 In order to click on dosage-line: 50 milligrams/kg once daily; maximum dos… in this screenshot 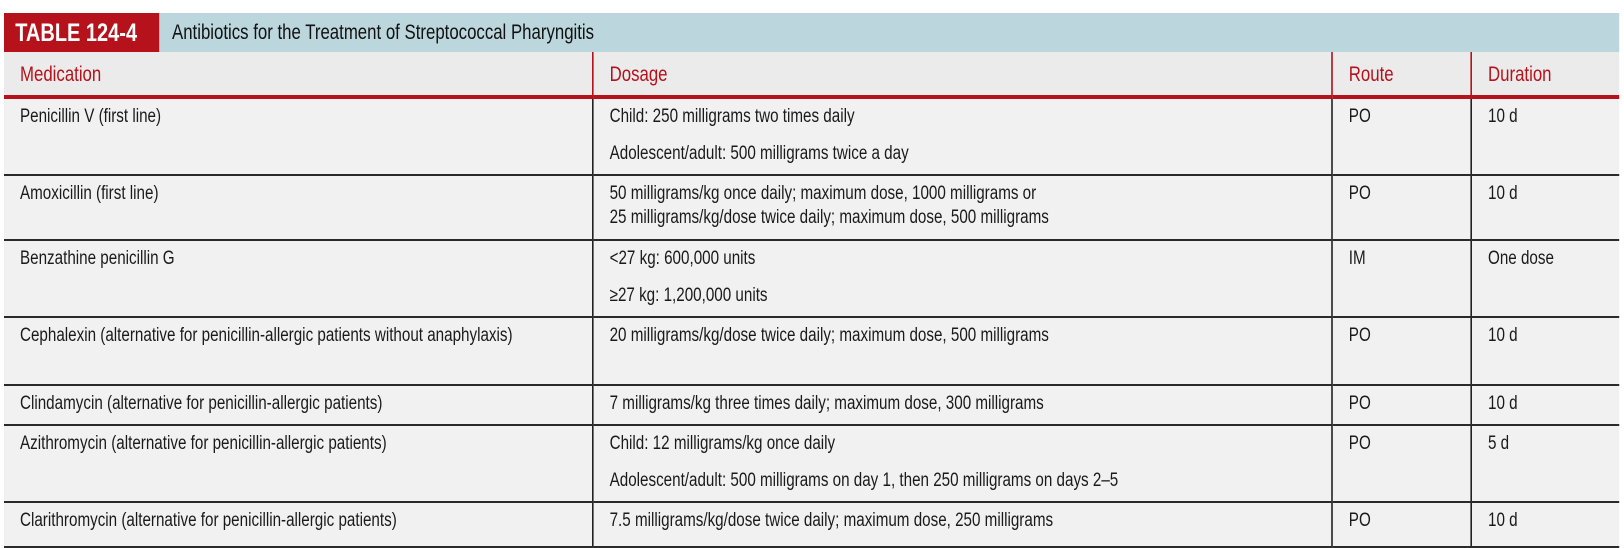, I will do `click(823, 193)`.